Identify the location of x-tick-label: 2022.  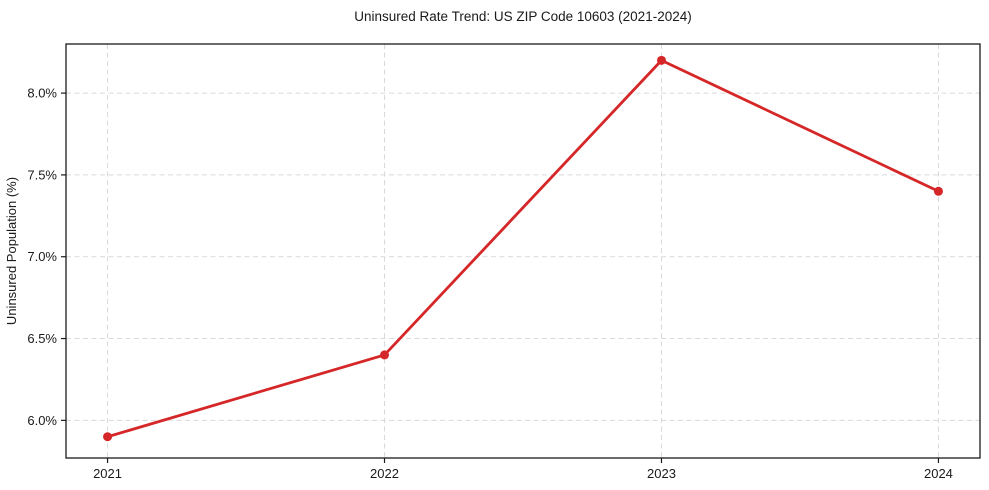
(384, 473).